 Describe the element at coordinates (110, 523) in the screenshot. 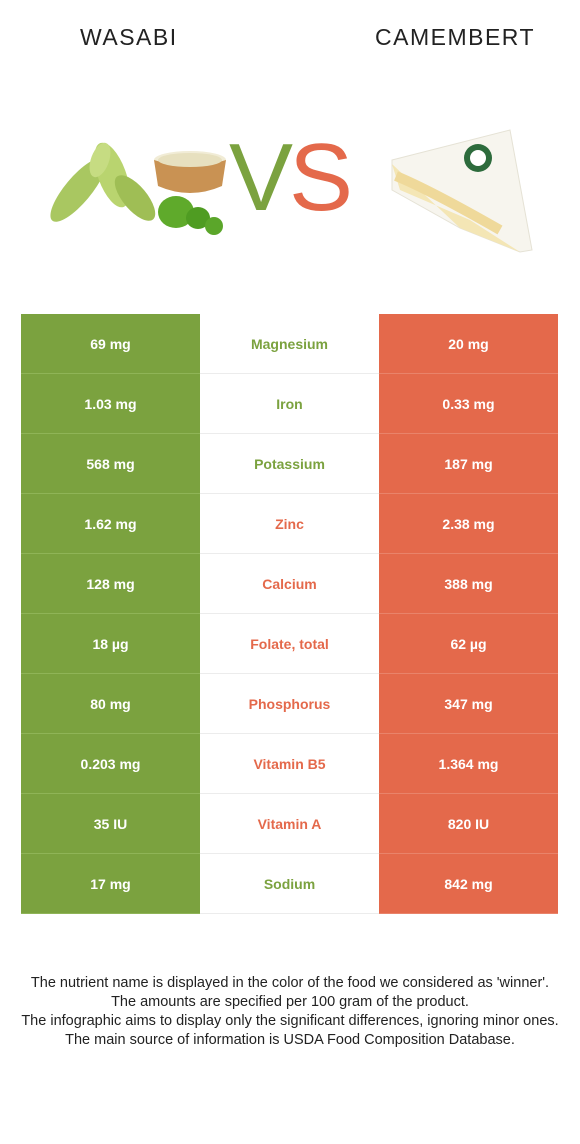

I see `left-value: 1.62 mg` at that location.